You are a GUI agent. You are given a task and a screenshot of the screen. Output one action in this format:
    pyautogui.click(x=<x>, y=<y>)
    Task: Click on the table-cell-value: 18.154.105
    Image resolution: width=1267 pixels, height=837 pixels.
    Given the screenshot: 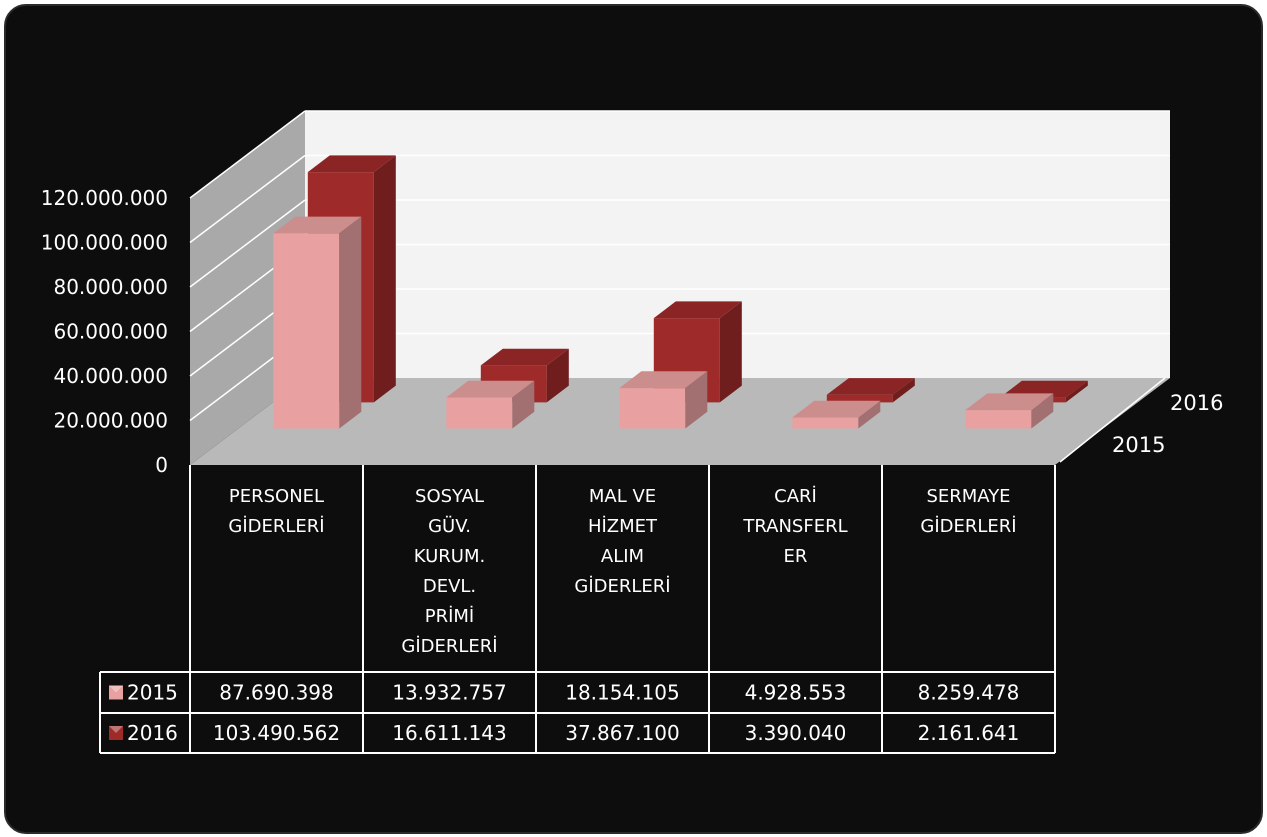 What is the action you would take?
    pyautogui.click(x=622, y=693)
    